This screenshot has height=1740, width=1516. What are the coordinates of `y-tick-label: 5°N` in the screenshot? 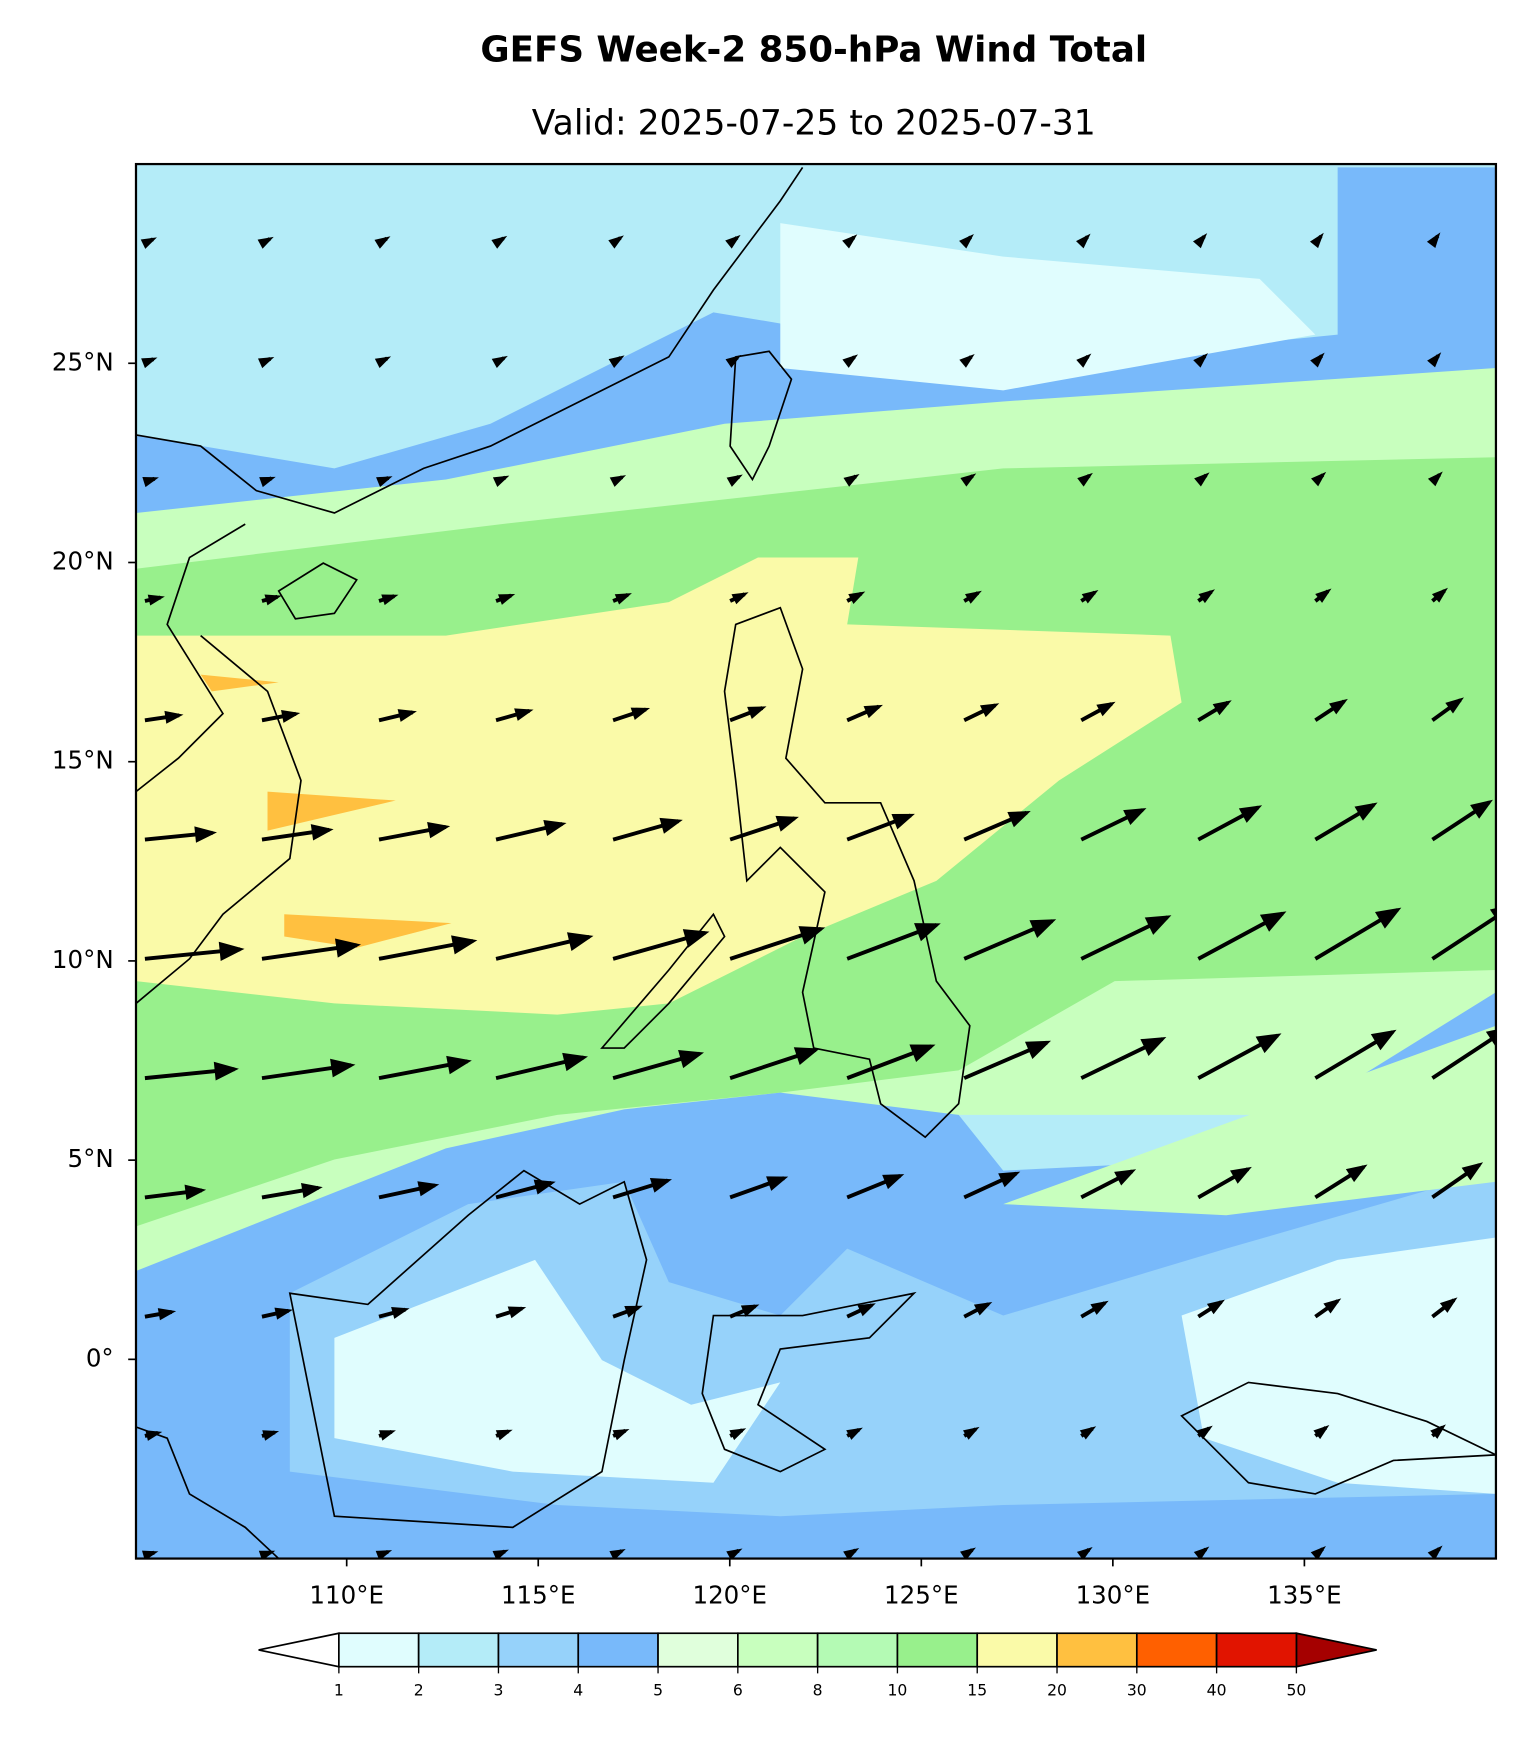 It's located at (90, 1158).